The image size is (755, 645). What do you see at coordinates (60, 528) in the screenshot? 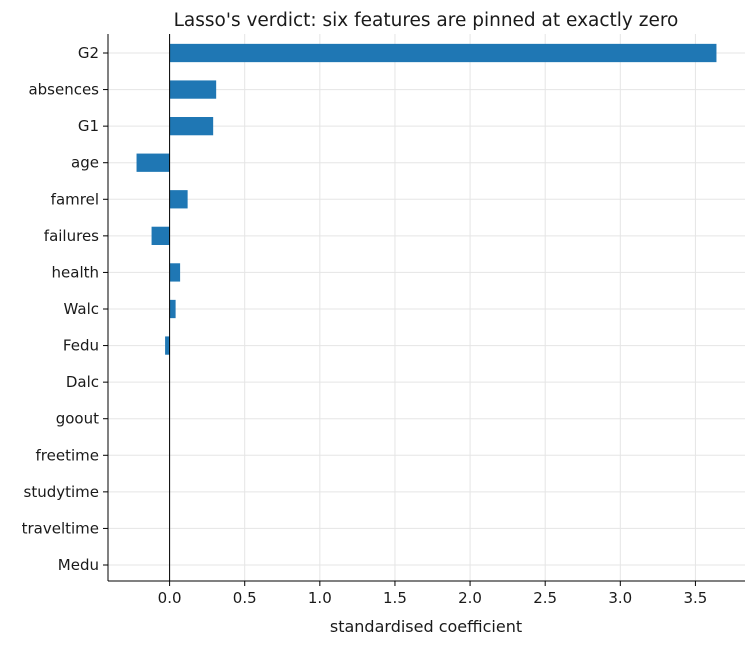
I see `y-tick-label: traveltime` at bounding box center [60, 528].